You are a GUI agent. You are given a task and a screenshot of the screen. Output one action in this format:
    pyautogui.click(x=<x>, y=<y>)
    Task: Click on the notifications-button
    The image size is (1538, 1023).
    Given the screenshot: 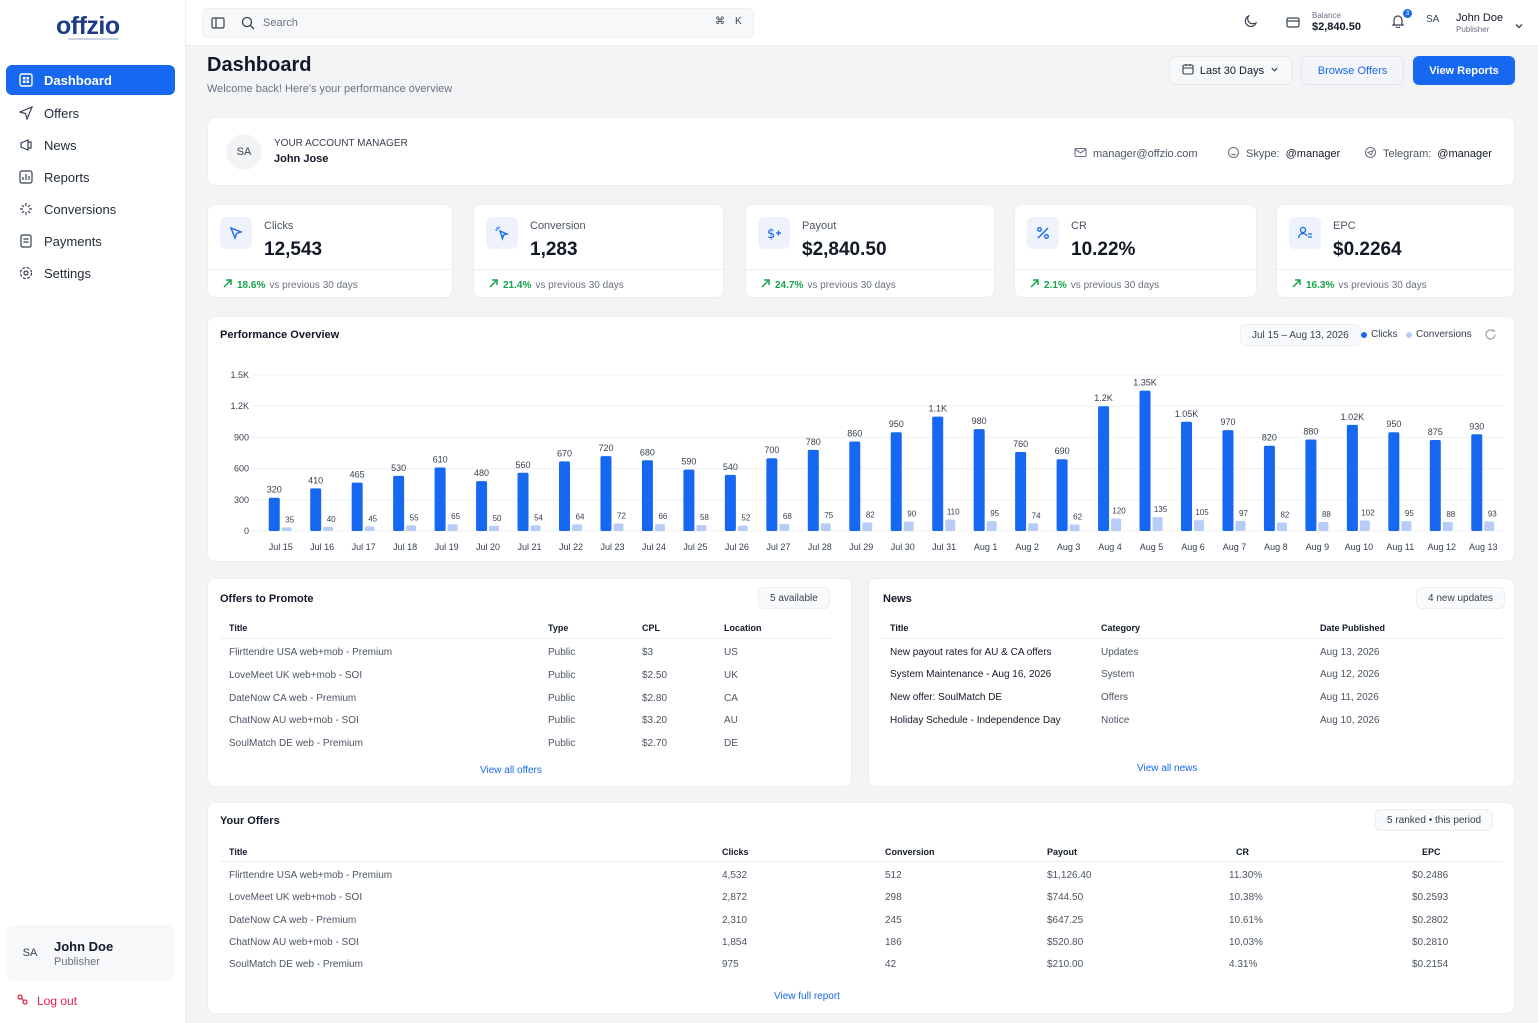 What is the action you would take?
    pyautogui.click(x=1398, y=23)
    